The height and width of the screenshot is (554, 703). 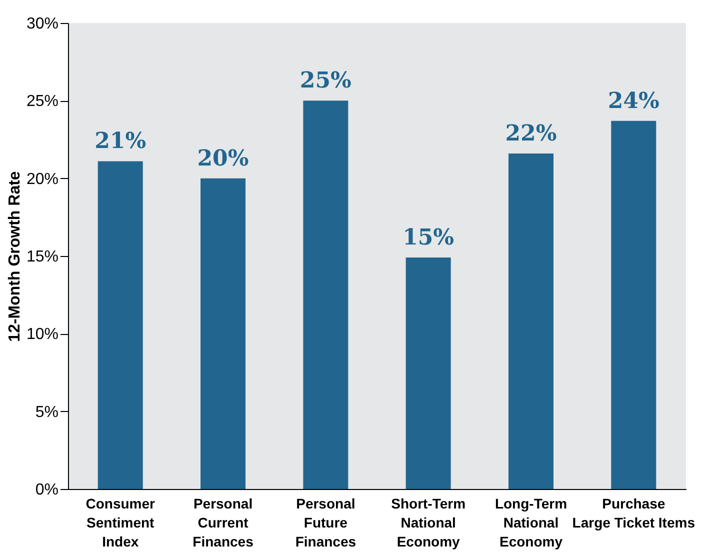 What do you see at coordinates (325, 523) in the screenshot?
I see `x-tick-label: Personal Future Finances` at bounding box center [325, 523].